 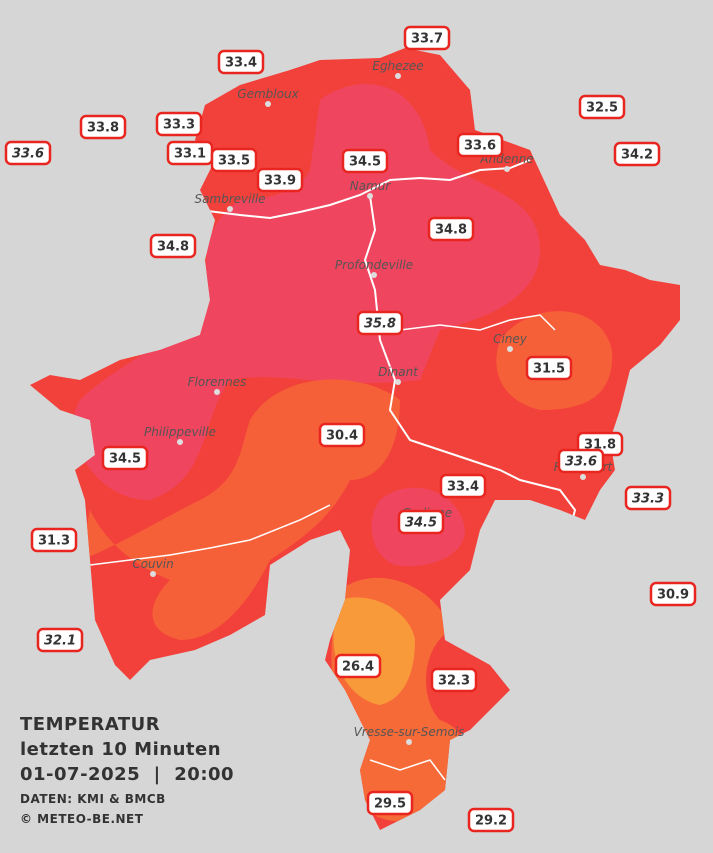 I want to click on station: 33.8, so click(x=103, y=127).